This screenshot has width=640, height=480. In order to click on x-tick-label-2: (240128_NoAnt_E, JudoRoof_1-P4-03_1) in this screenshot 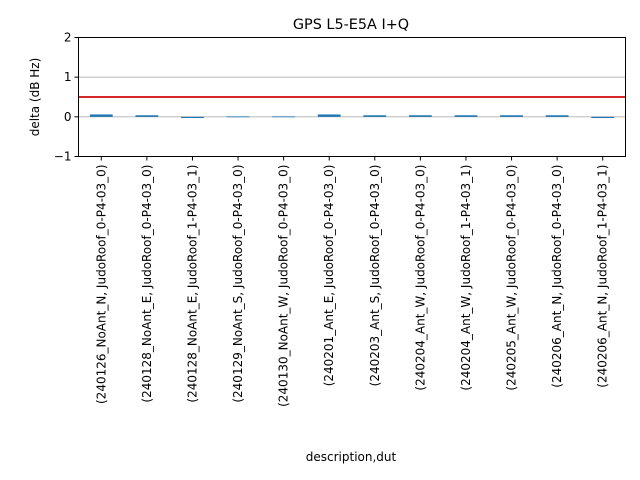, I will do `click(192, 284)`.